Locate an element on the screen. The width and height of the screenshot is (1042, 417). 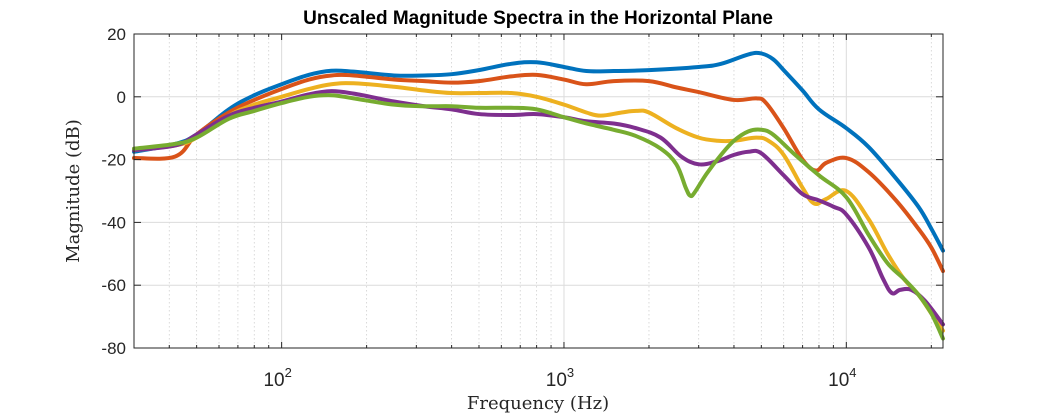
x-tick-label: 10² is located at coordinates (277, 378).